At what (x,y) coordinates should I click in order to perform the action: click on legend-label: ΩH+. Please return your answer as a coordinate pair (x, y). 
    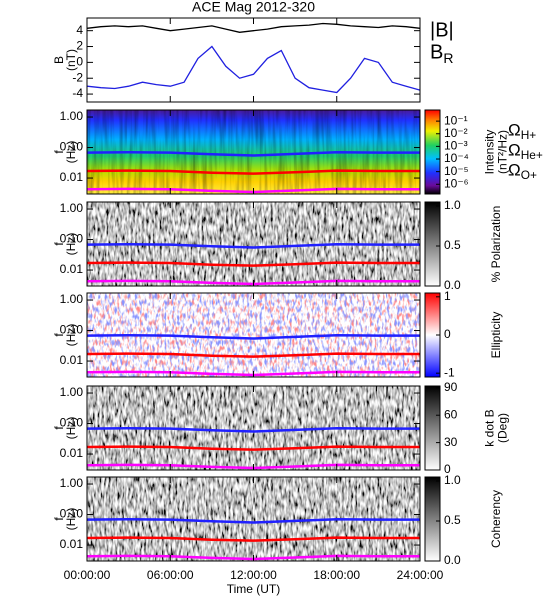
    Looking at the image, I should click on (522, 131).